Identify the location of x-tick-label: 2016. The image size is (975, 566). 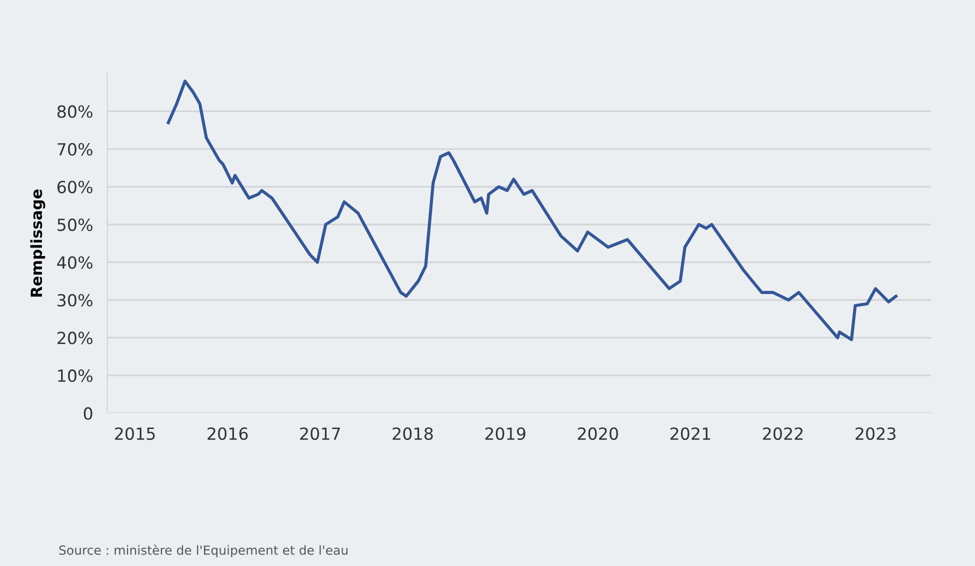
(228, 433).